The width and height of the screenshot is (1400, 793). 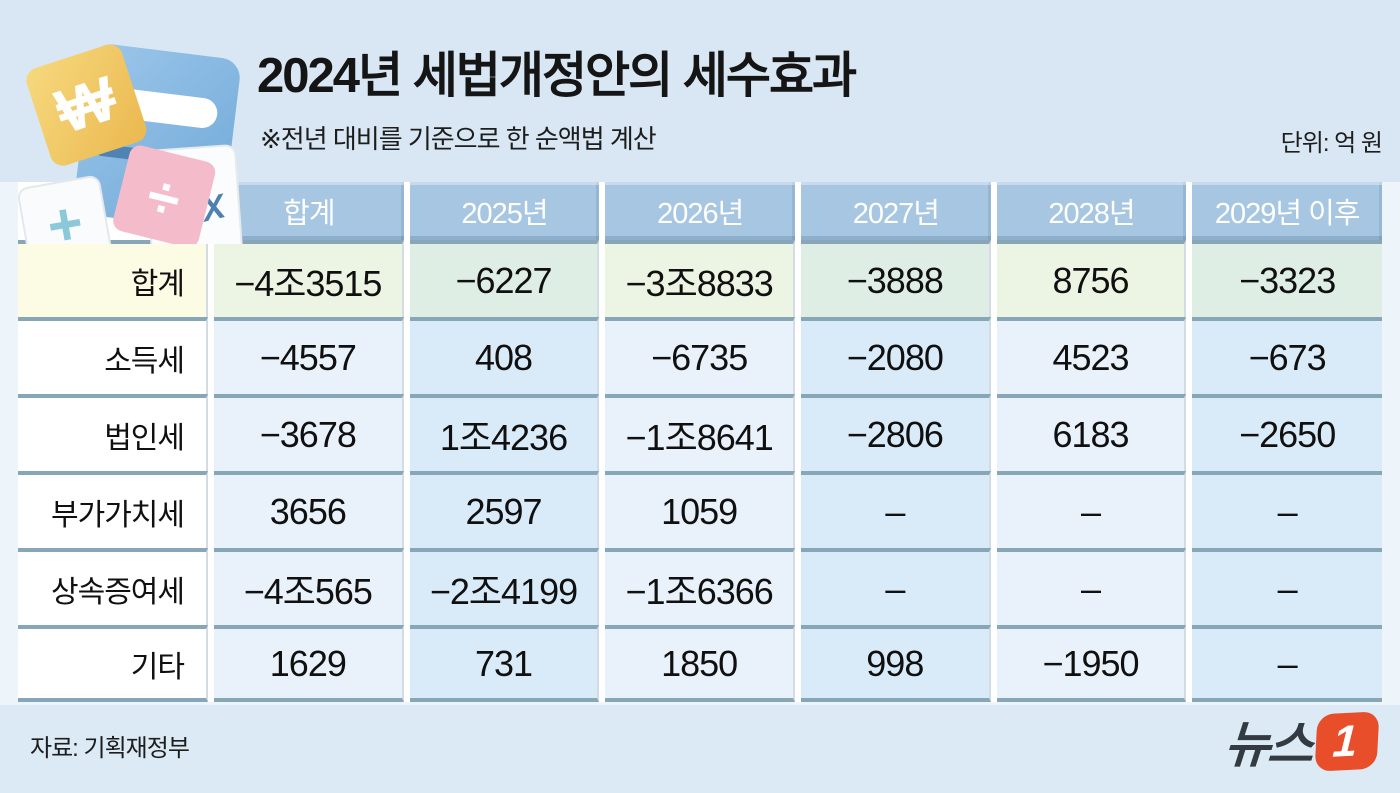 What do you see at coordinates (896, 663) in the screenshot?
I see `cell-value: 998` at bounding box center [896, 663].